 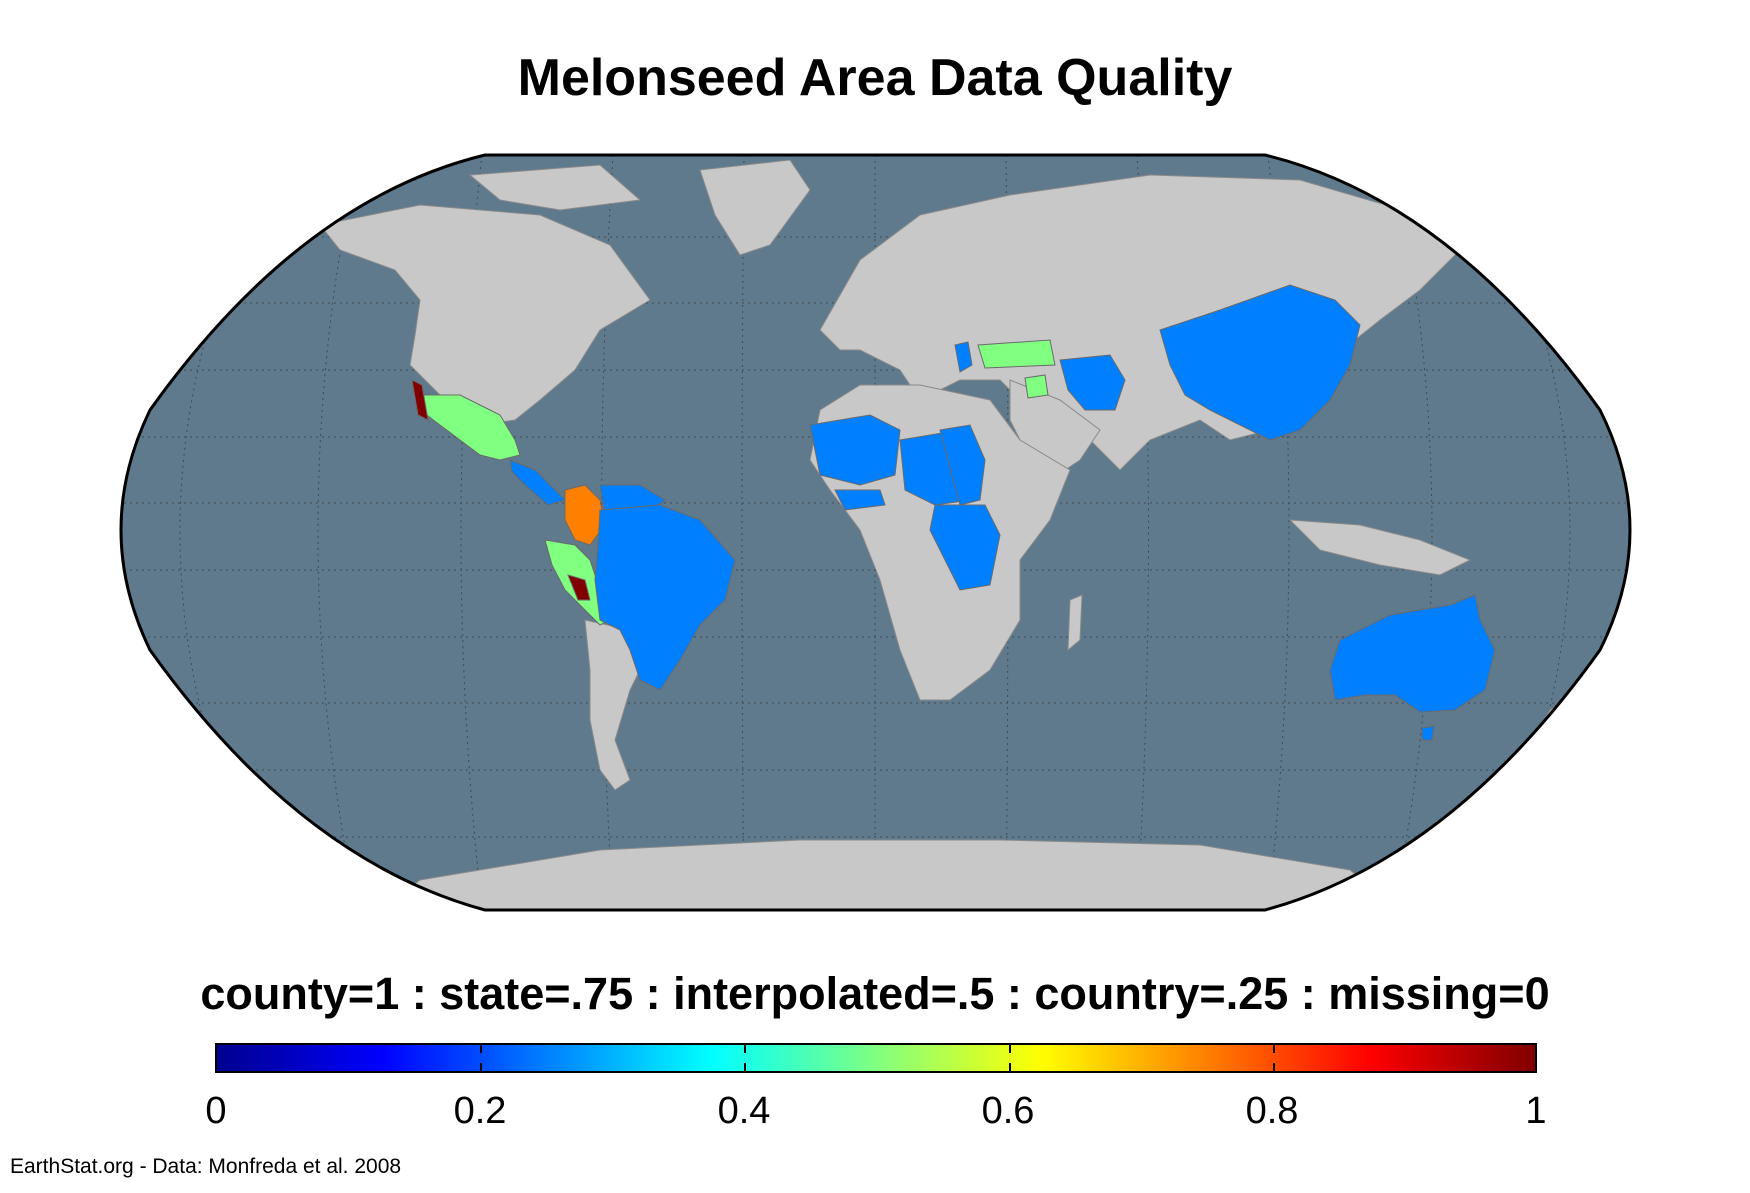 I want to click on region-tasmania, so click(x=1428, y=733).